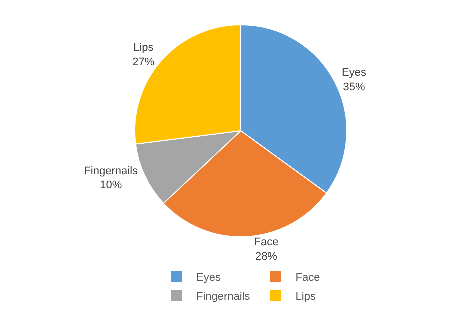 This screenshot has height=322, width=451. Describe the element at coordinates (209, 278) in the screenshot. I see `legend-label: Eyes` at that location.